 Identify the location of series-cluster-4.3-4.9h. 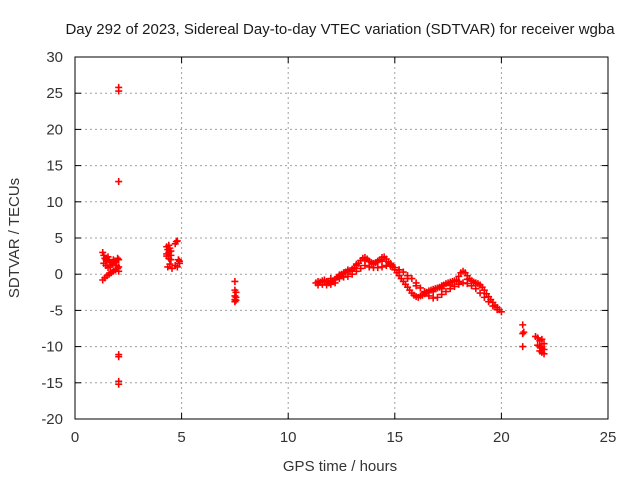
(173, 254).